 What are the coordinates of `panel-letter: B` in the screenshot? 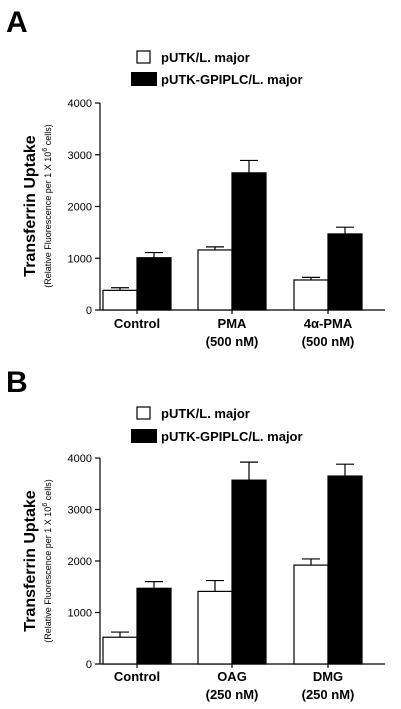 It's located at (17, 382).